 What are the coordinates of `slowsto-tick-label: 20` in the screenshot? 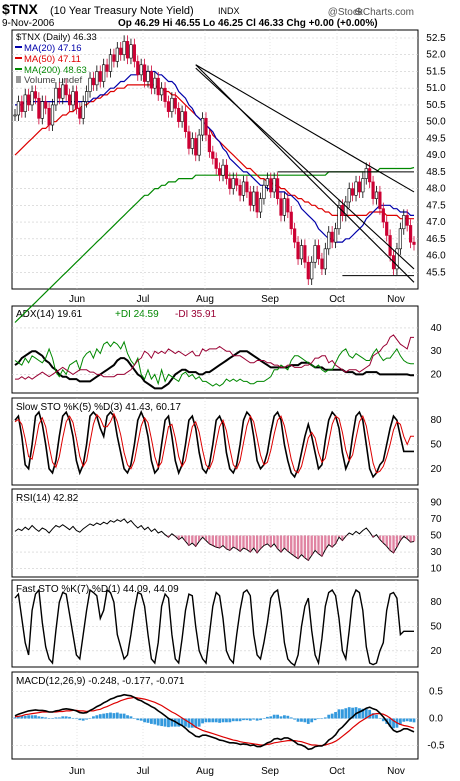 It's located at (436, 469).